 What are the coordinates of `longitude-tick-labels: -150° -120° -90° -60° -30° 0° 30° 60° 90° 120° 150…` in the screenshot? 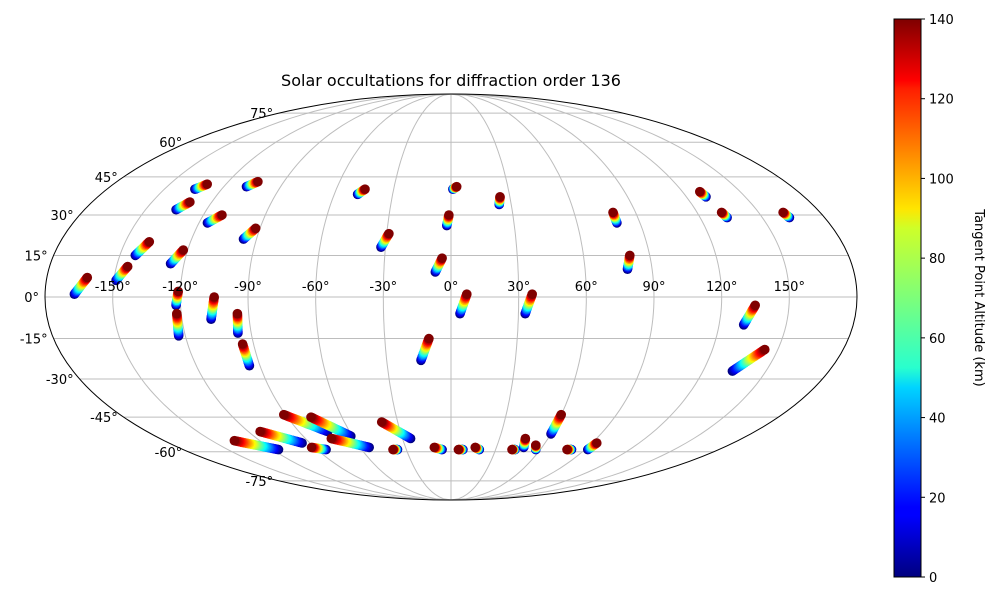 It's located at (450, 287).